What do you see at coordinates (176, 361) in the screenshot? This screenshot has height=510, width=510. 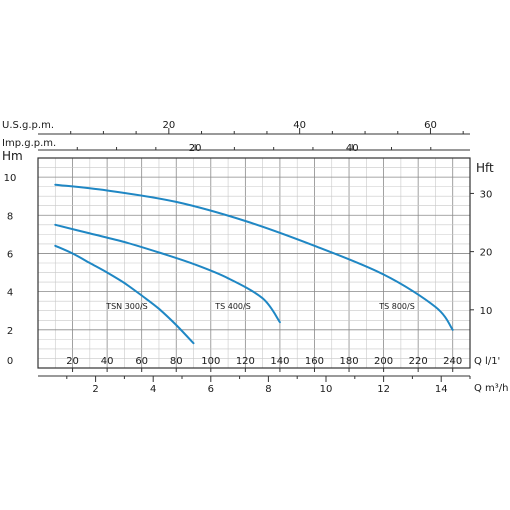 I see `x-tick-label: 80` at bounding box center [176, 361].